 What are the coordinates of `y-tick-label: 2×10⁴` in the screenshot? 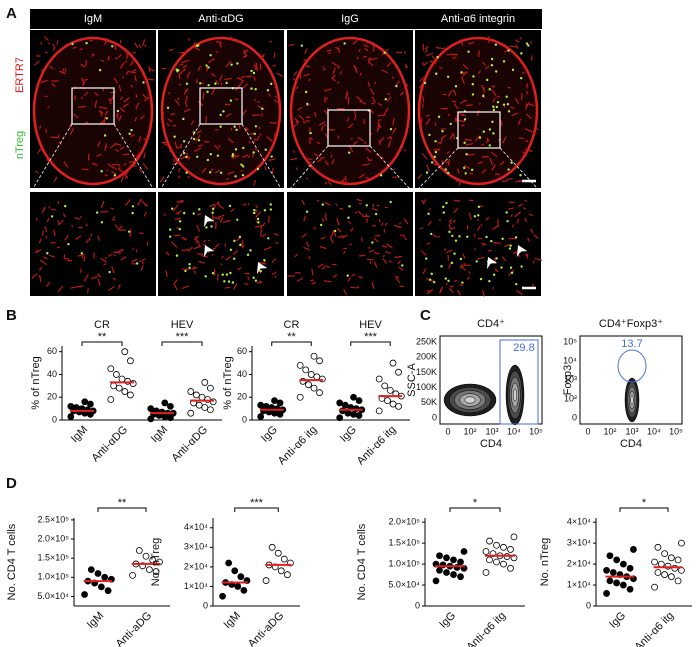 It's located at (196, 566).